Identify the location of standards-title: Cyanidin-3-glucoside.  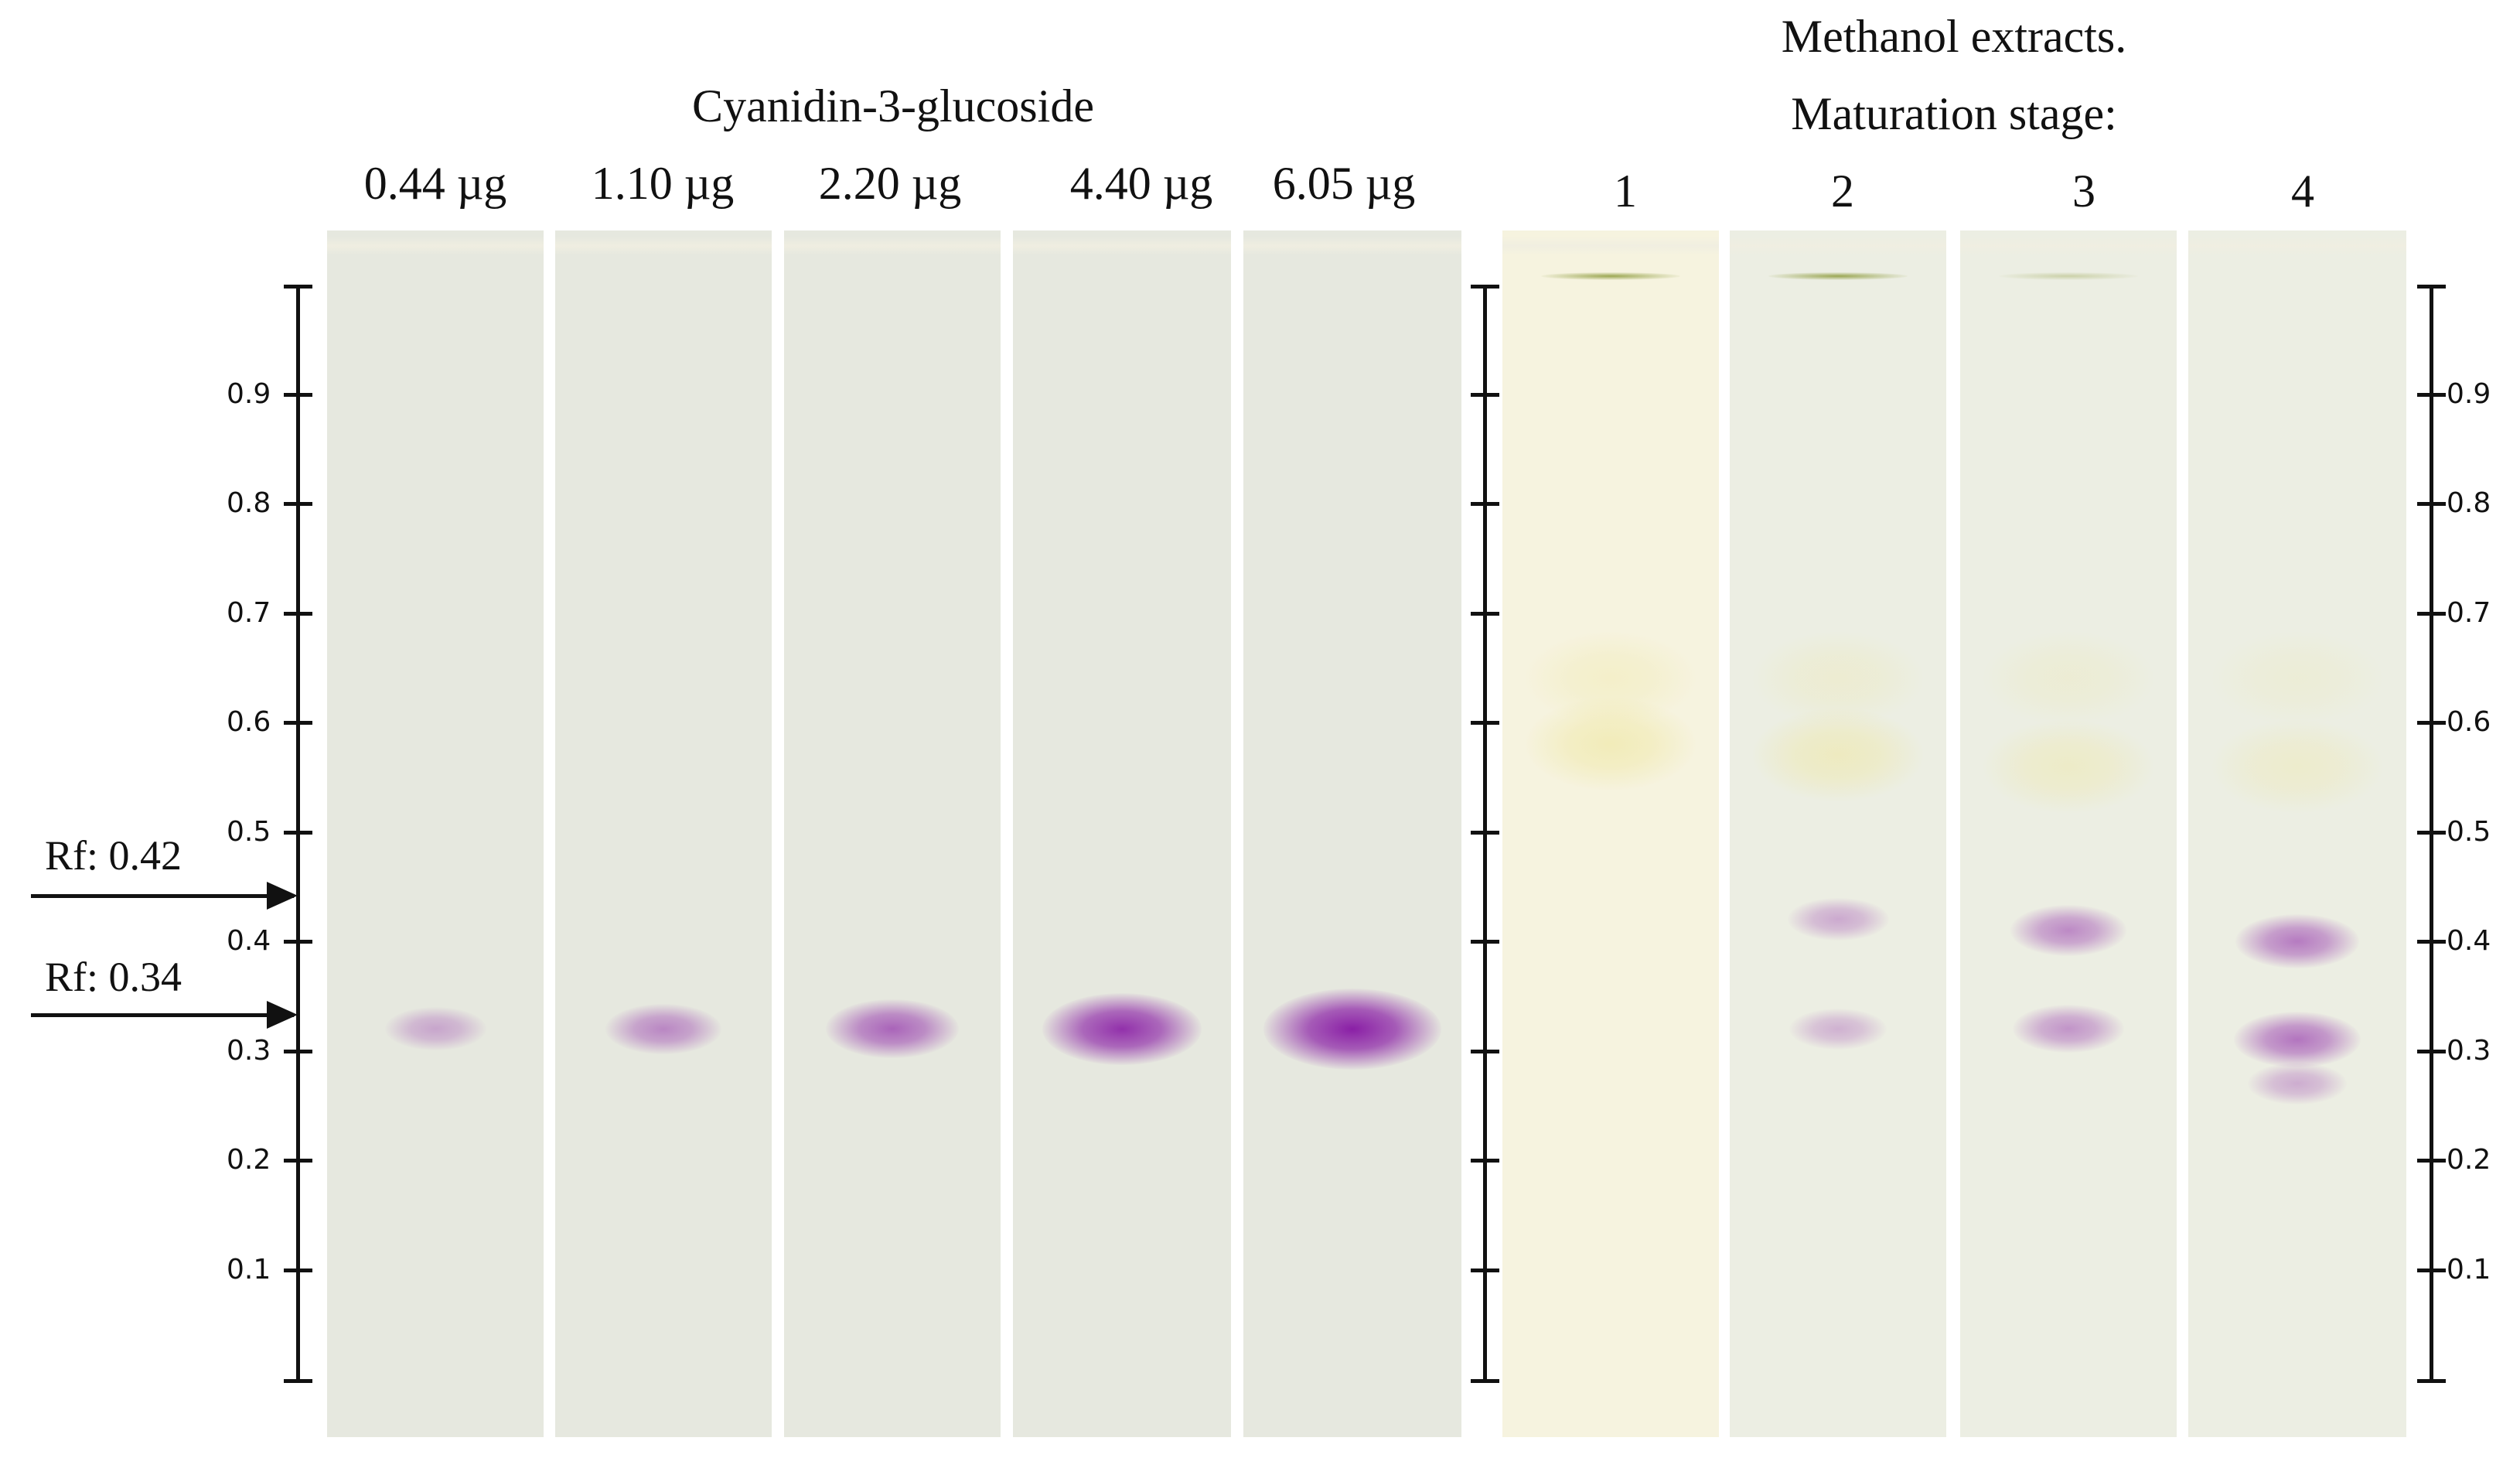
(893, 105).